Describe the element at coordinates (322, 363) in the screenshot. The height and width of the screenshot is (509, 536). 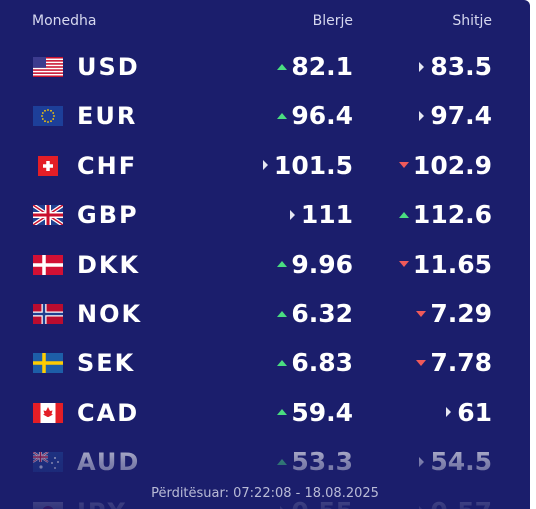
I see `buy-value: 6.83` at that location.